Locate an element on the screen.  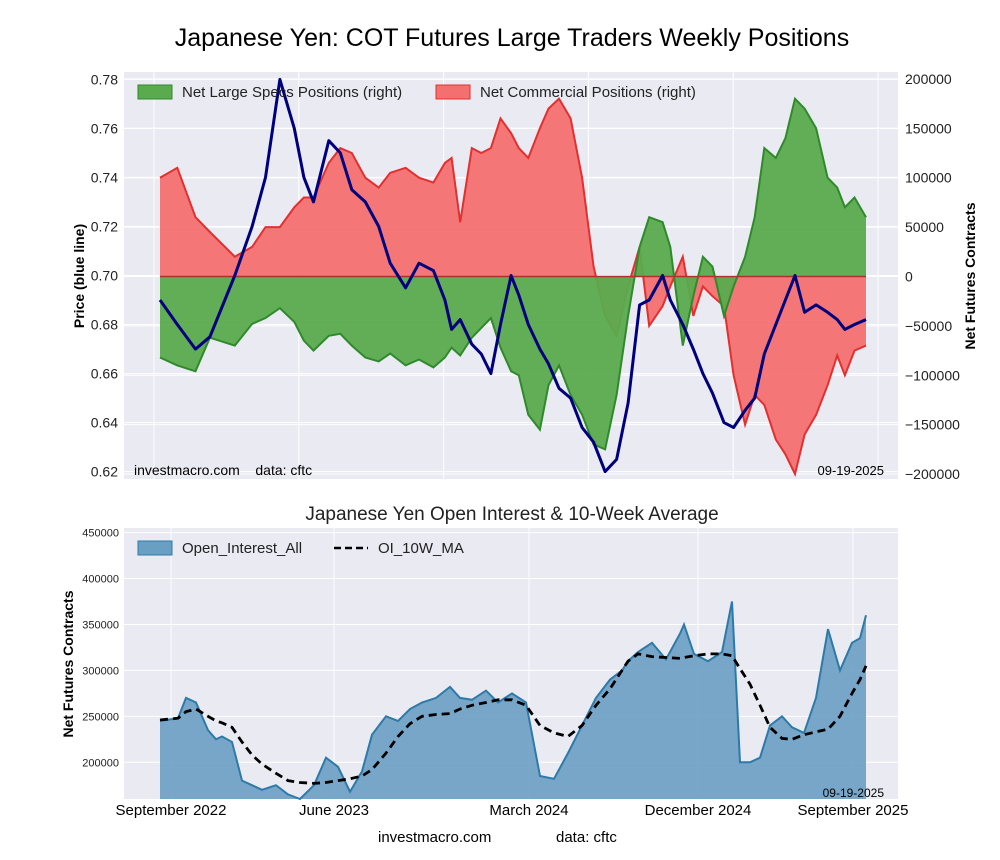
right-y-tick-label: −150000 is located at coordinates (932, 425).